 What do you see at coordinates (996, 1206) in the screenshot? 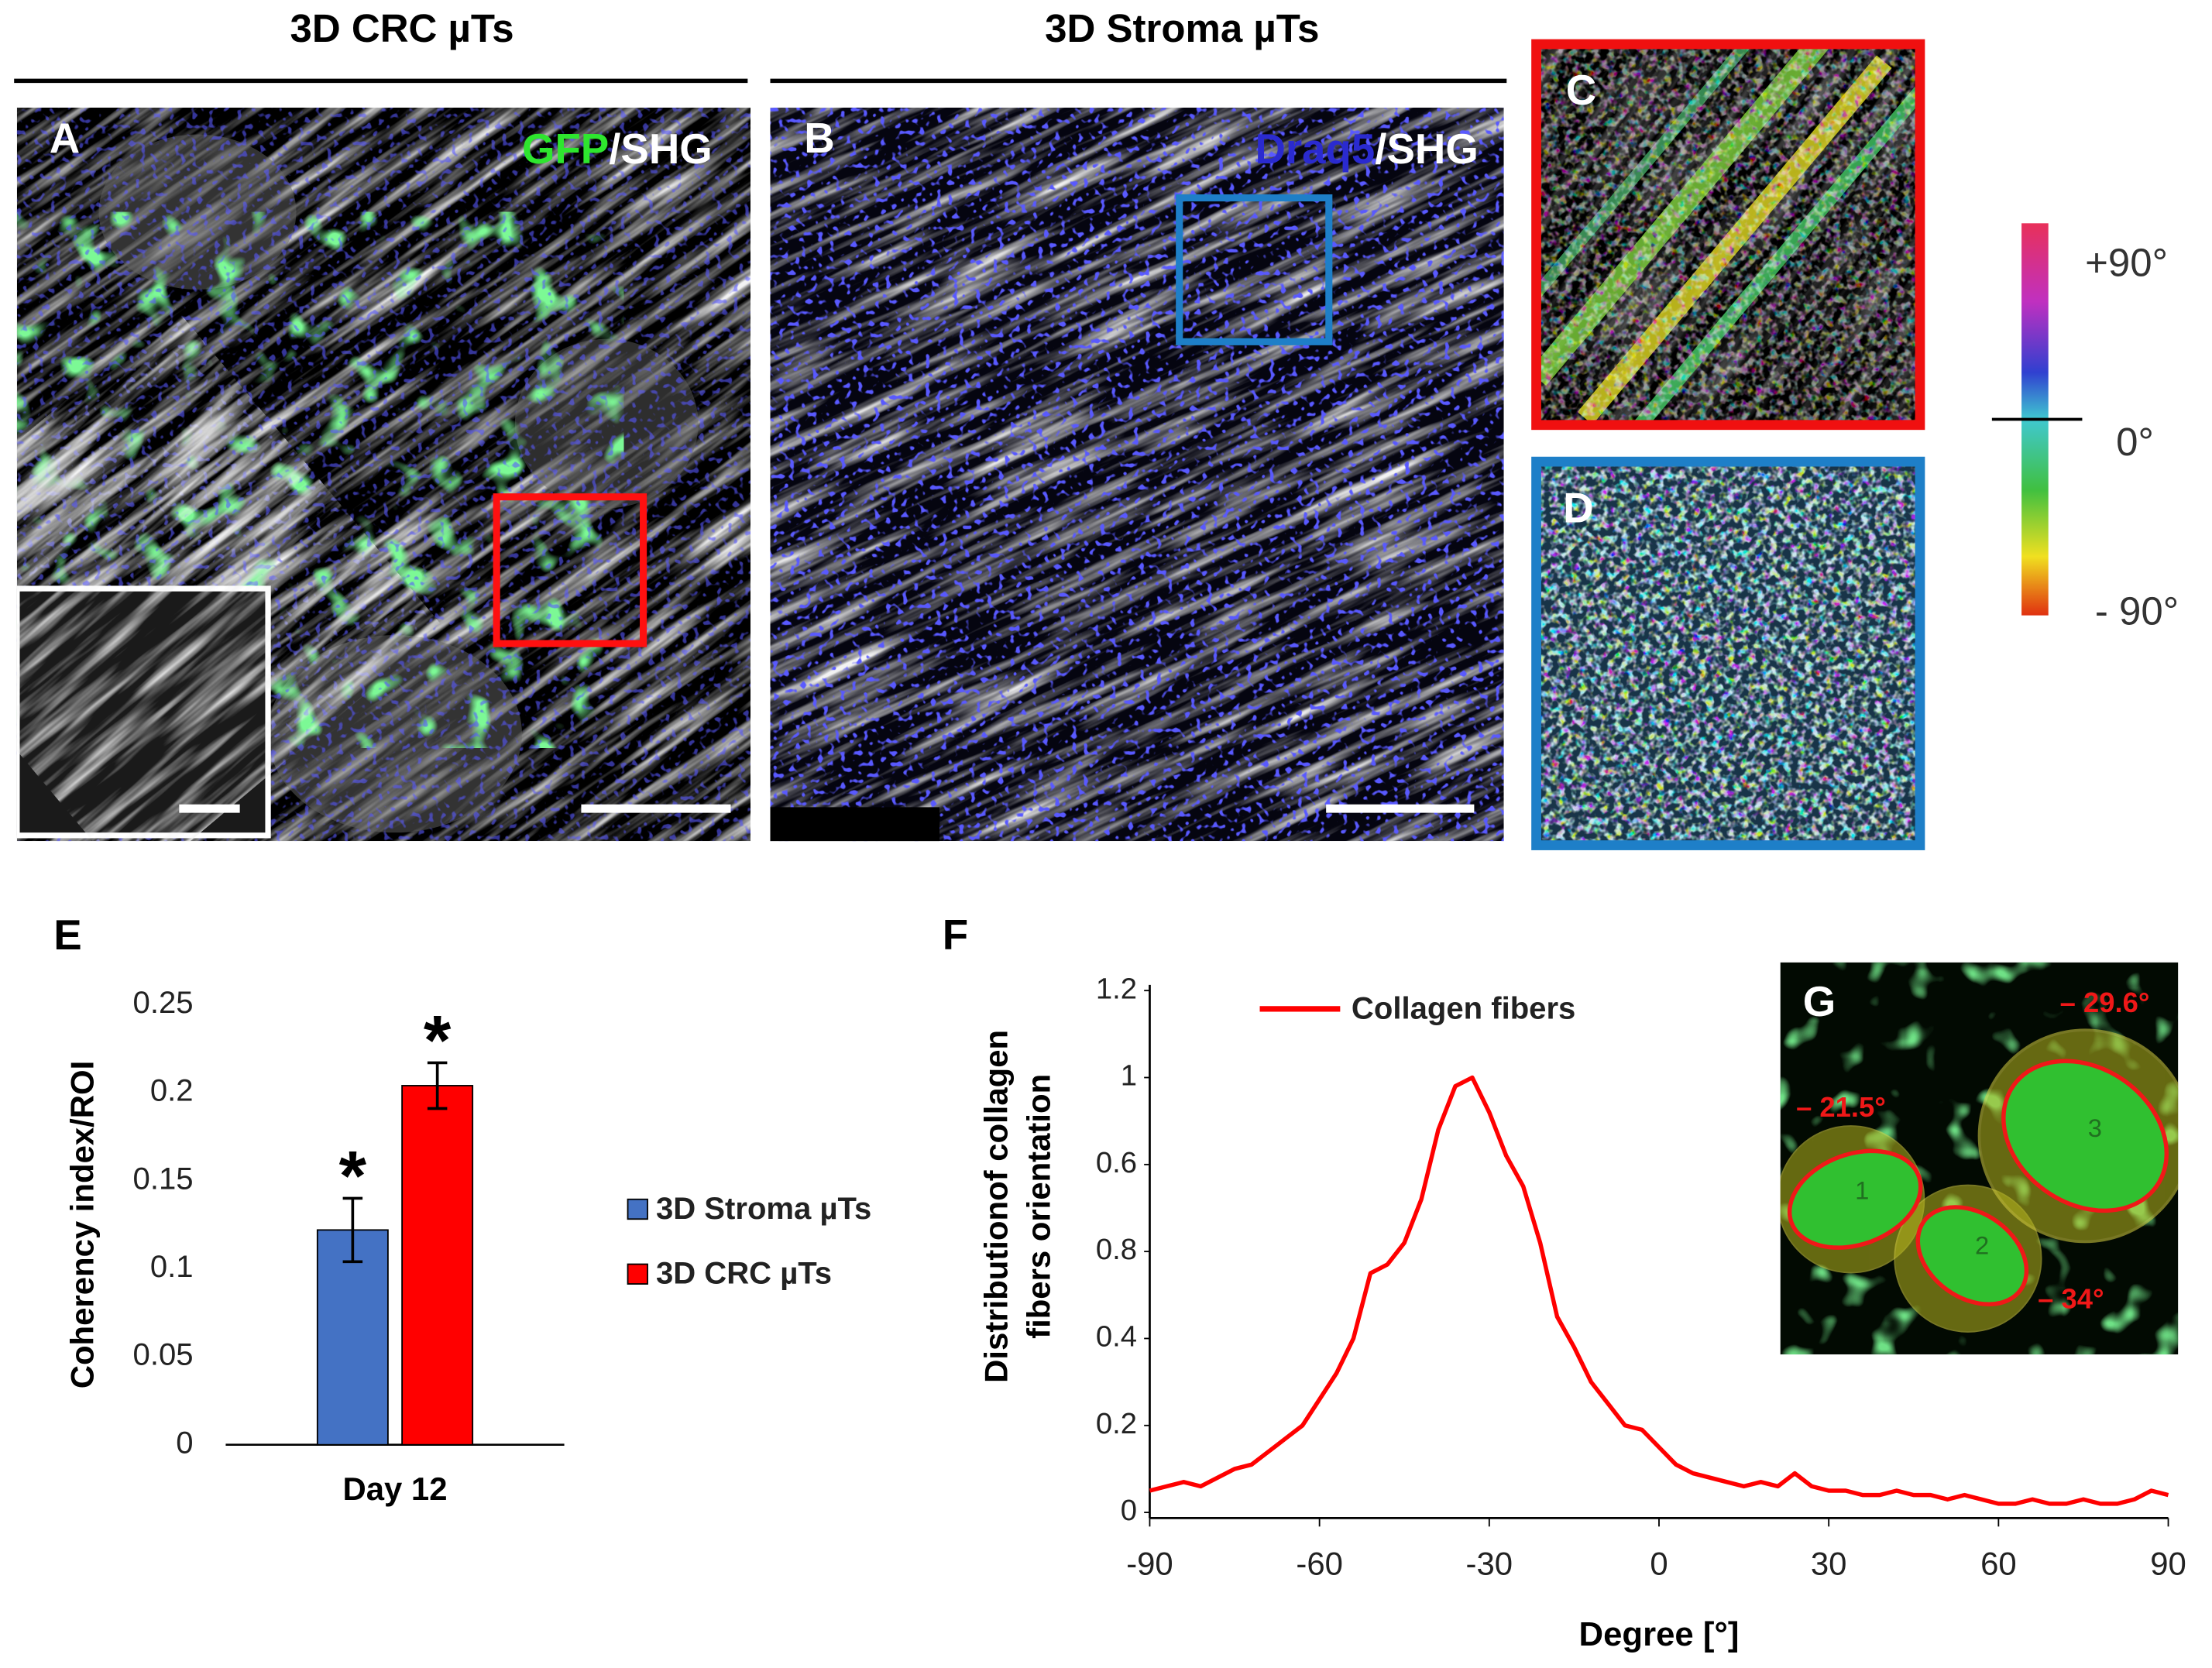
I see `y-axis-label: Distributionof collagen` at bounding box center [996, 1206].